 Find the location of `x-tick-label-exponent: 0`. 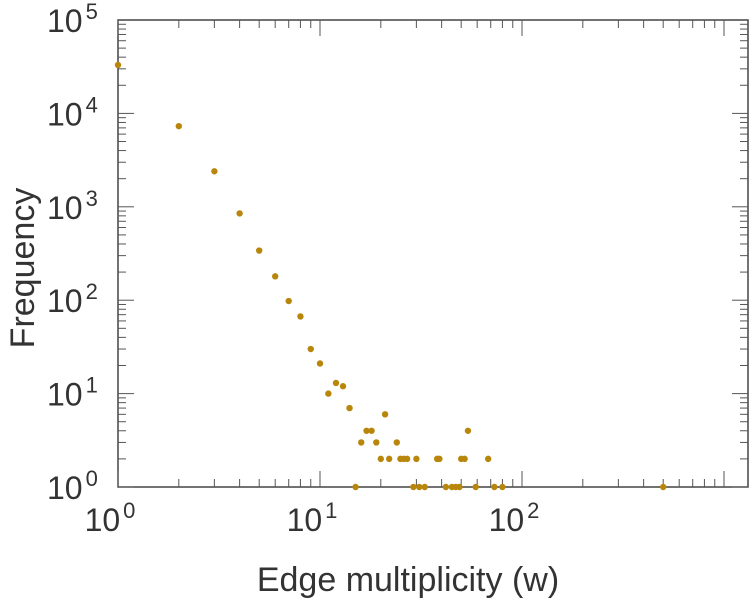

x-tick-label-exponent: 0 is located at coordinates (129, 510).